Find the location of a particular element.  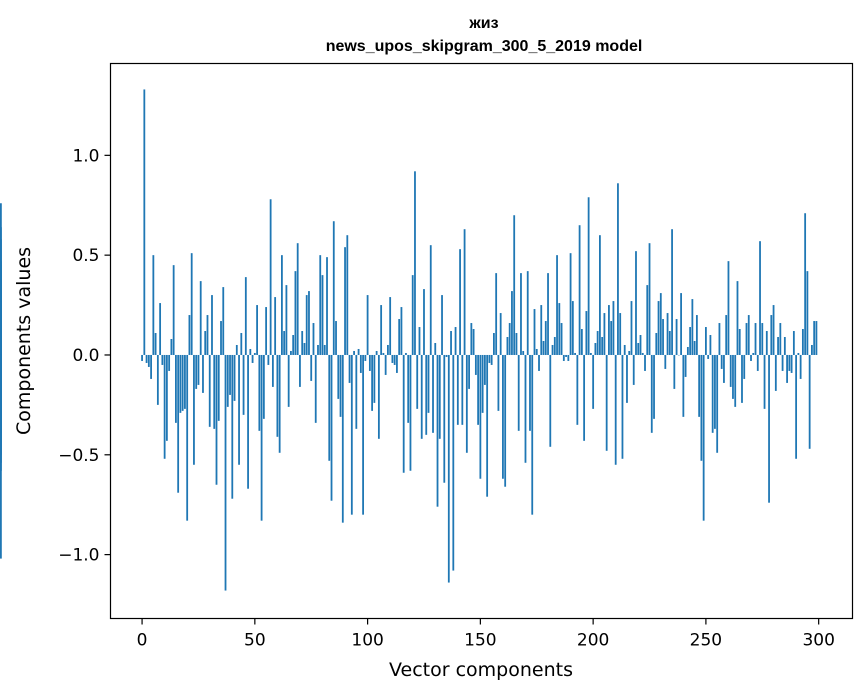

x-tick-label: 50 is located at coordinates (255, 641).